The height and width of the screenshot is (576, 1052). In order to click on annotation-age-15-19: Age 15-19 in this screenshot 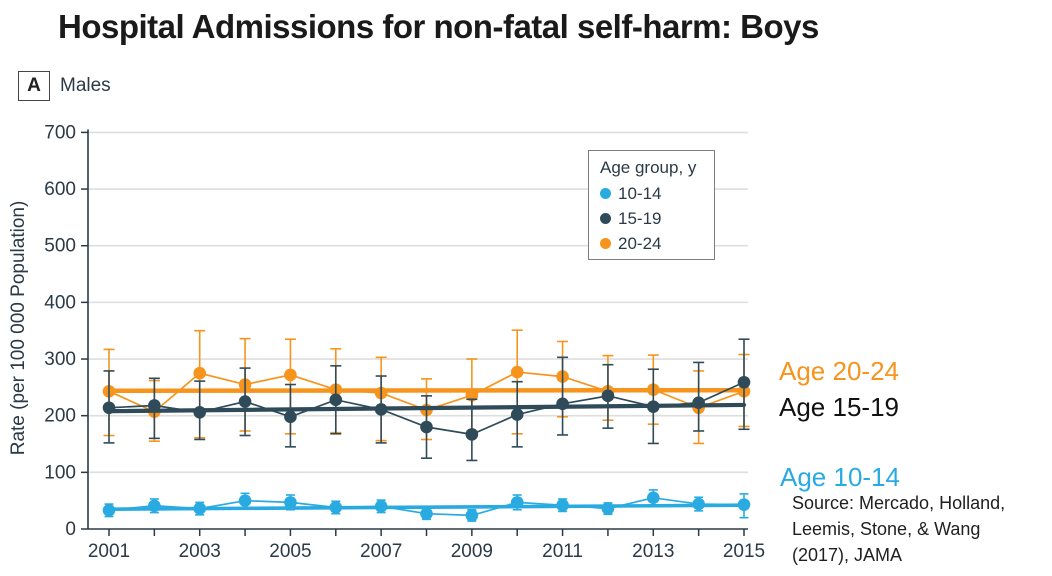, I will do `click(839, 407)`.